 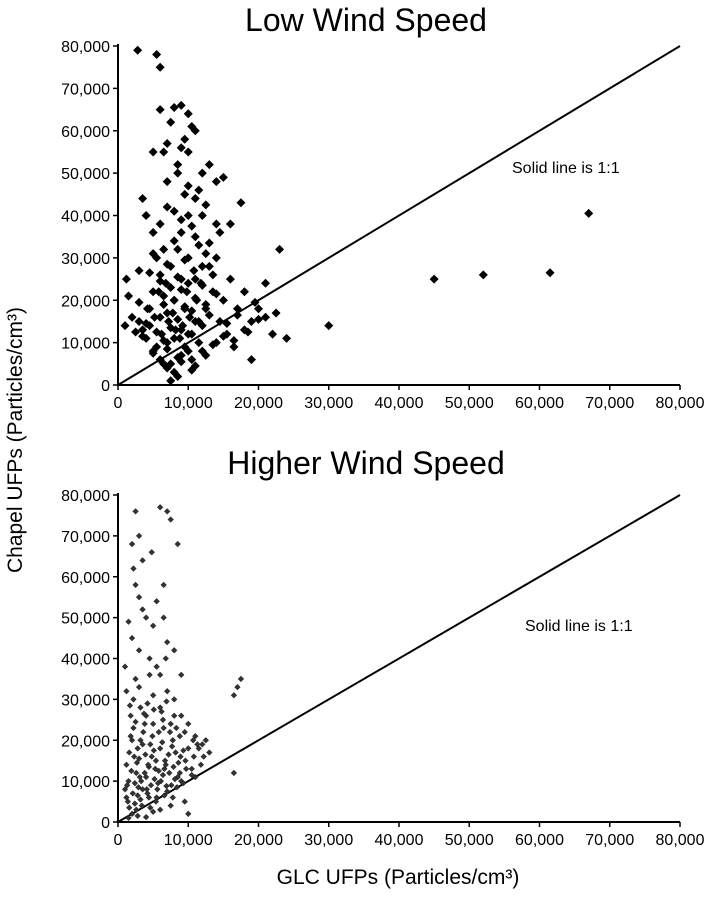 What do you see at coordinates (85, 344) in the screenshot?
I see `y-tick-label: 10,000` at bounding box center [85, 344].